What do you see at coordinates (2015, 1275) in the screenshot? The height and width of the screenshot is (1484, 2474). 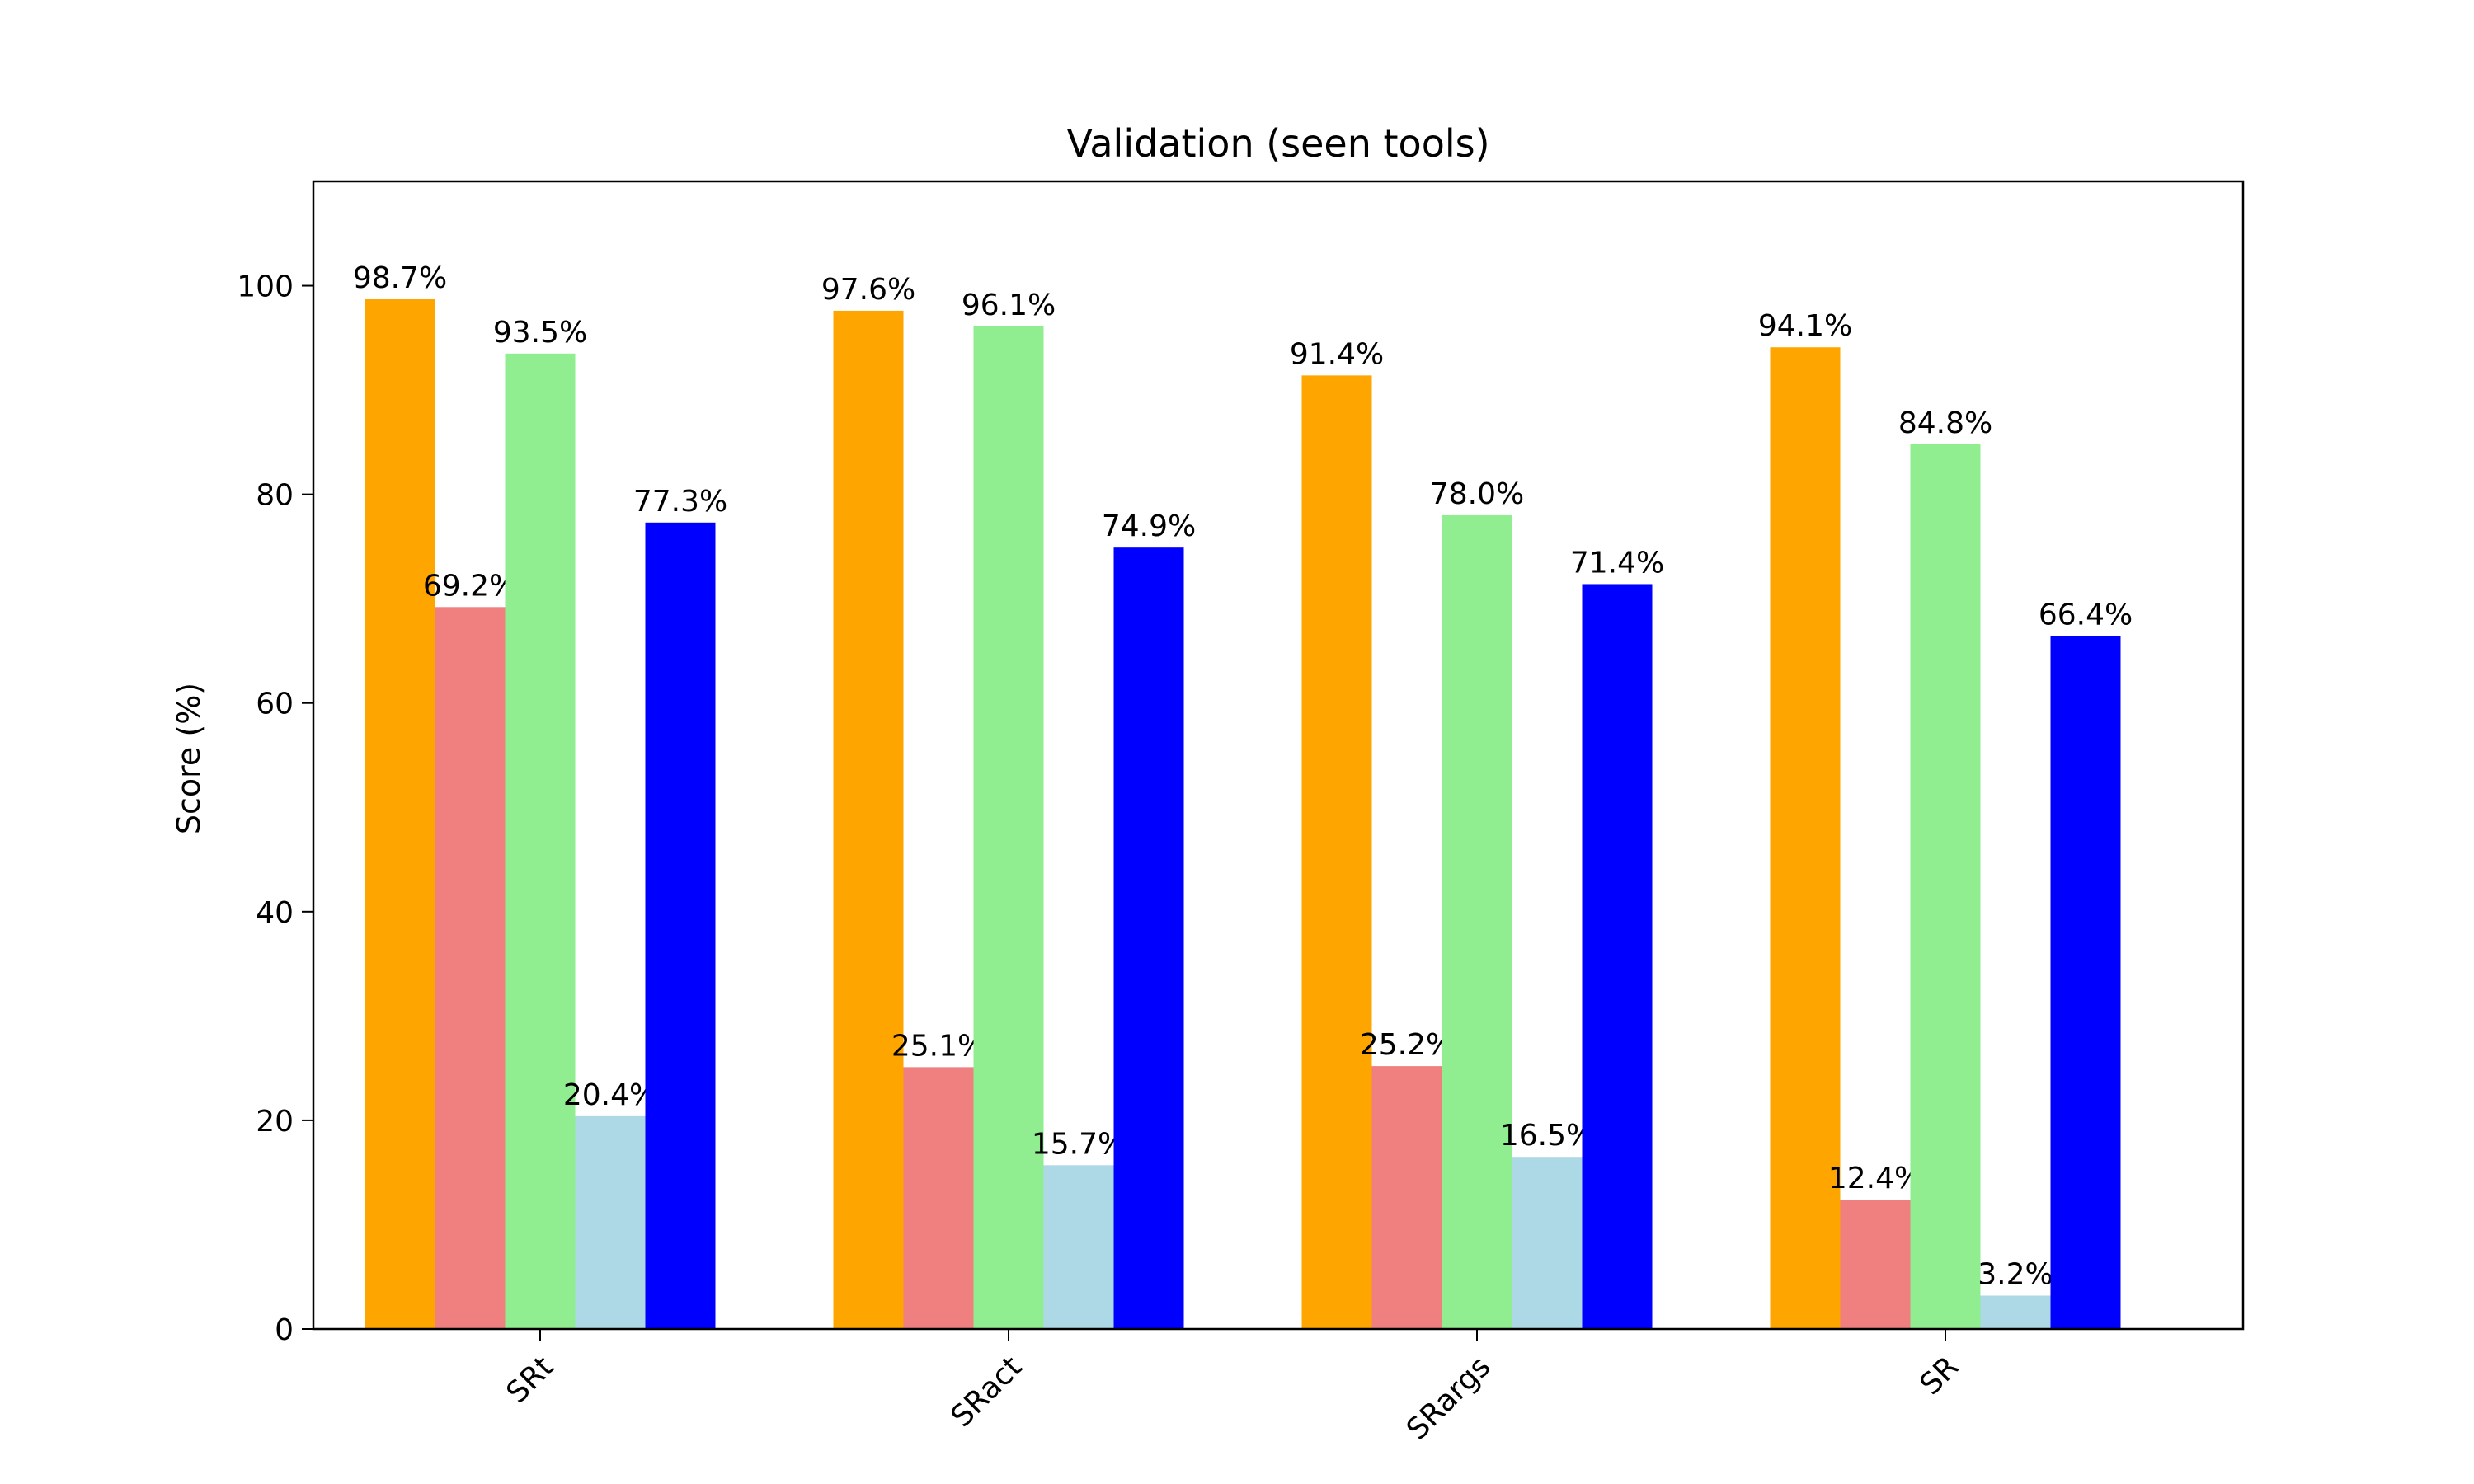 I see `data-label: 3.2%` at bounding box center [2015, 1275].